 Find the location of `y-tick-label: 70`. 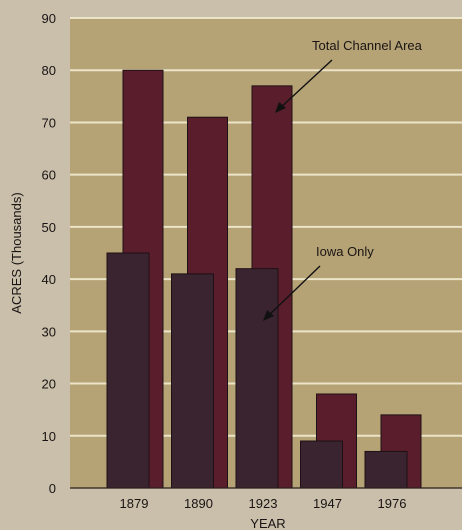

y-tick-label: 70 is located at coordinates (49, 122).